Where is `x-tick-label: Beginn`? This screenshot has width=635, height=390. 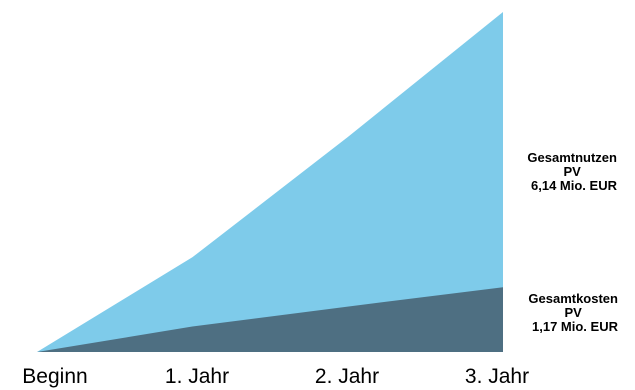 x-tick-label: Beginn is located at coordinates (54, 376).